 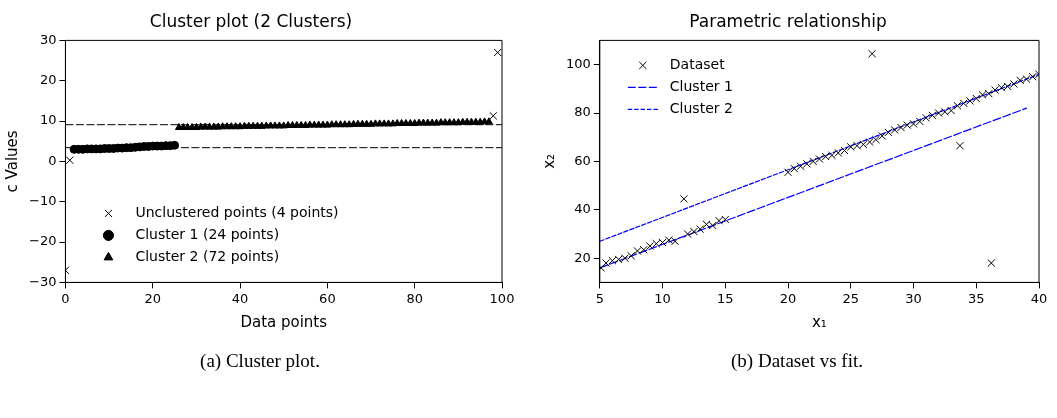 I want to click on y-tick-label: 10, so click(x=48, y=120).